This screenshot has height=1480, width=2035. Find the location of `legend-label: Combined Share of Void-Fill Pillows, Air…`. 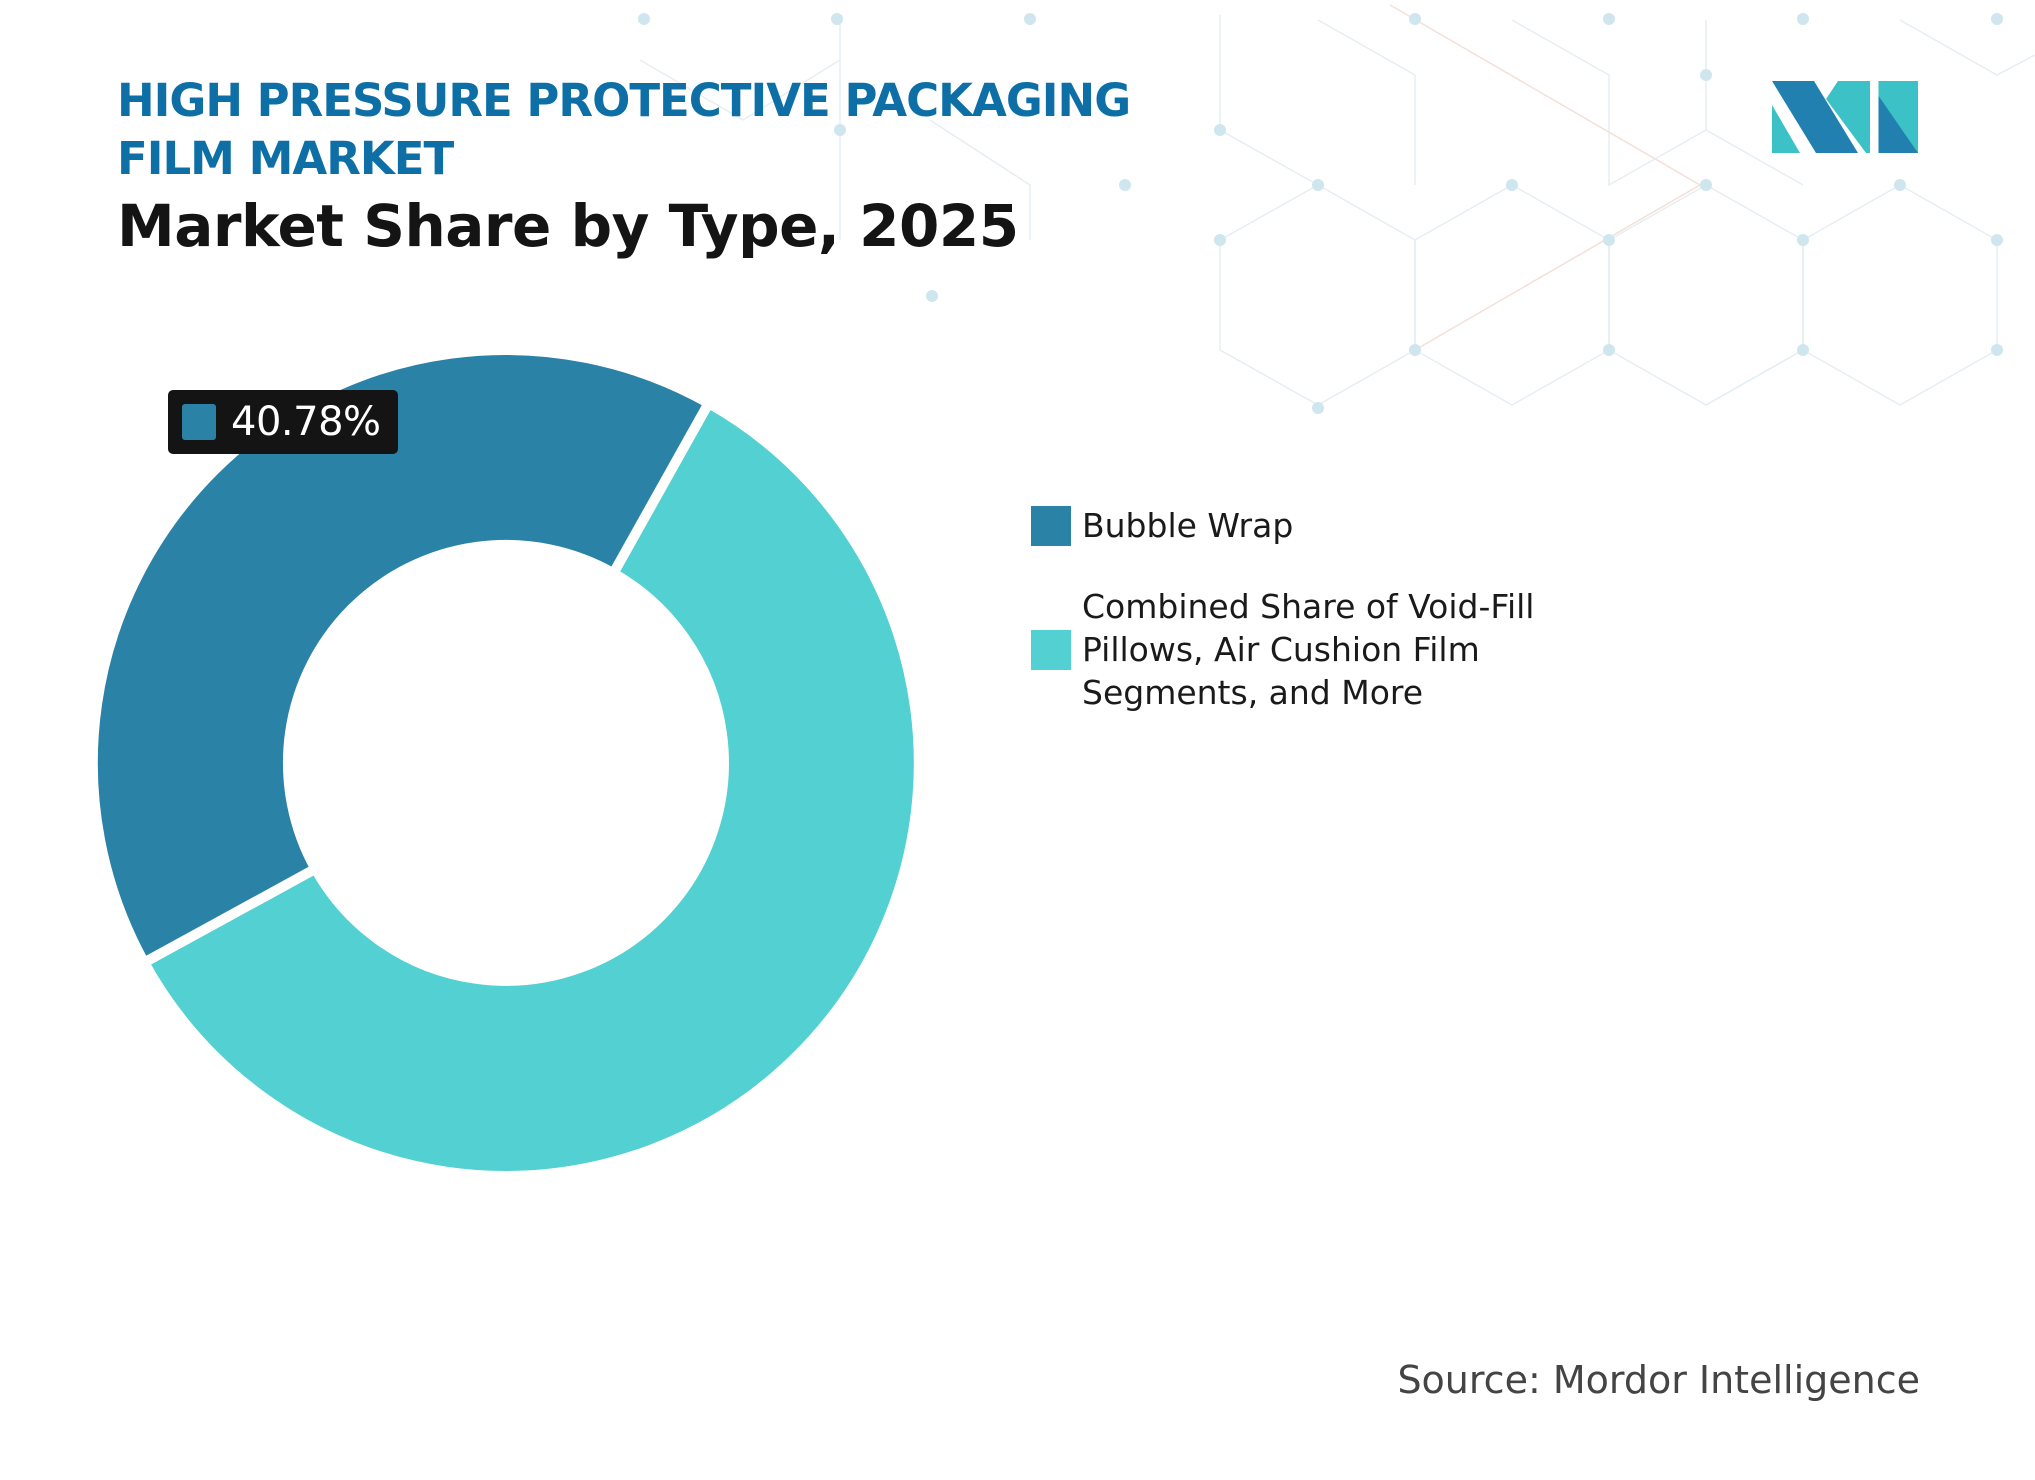

legend-label: Combined Share of Void-Fill Pillows, Air… is located at coordinates (1308, 649).